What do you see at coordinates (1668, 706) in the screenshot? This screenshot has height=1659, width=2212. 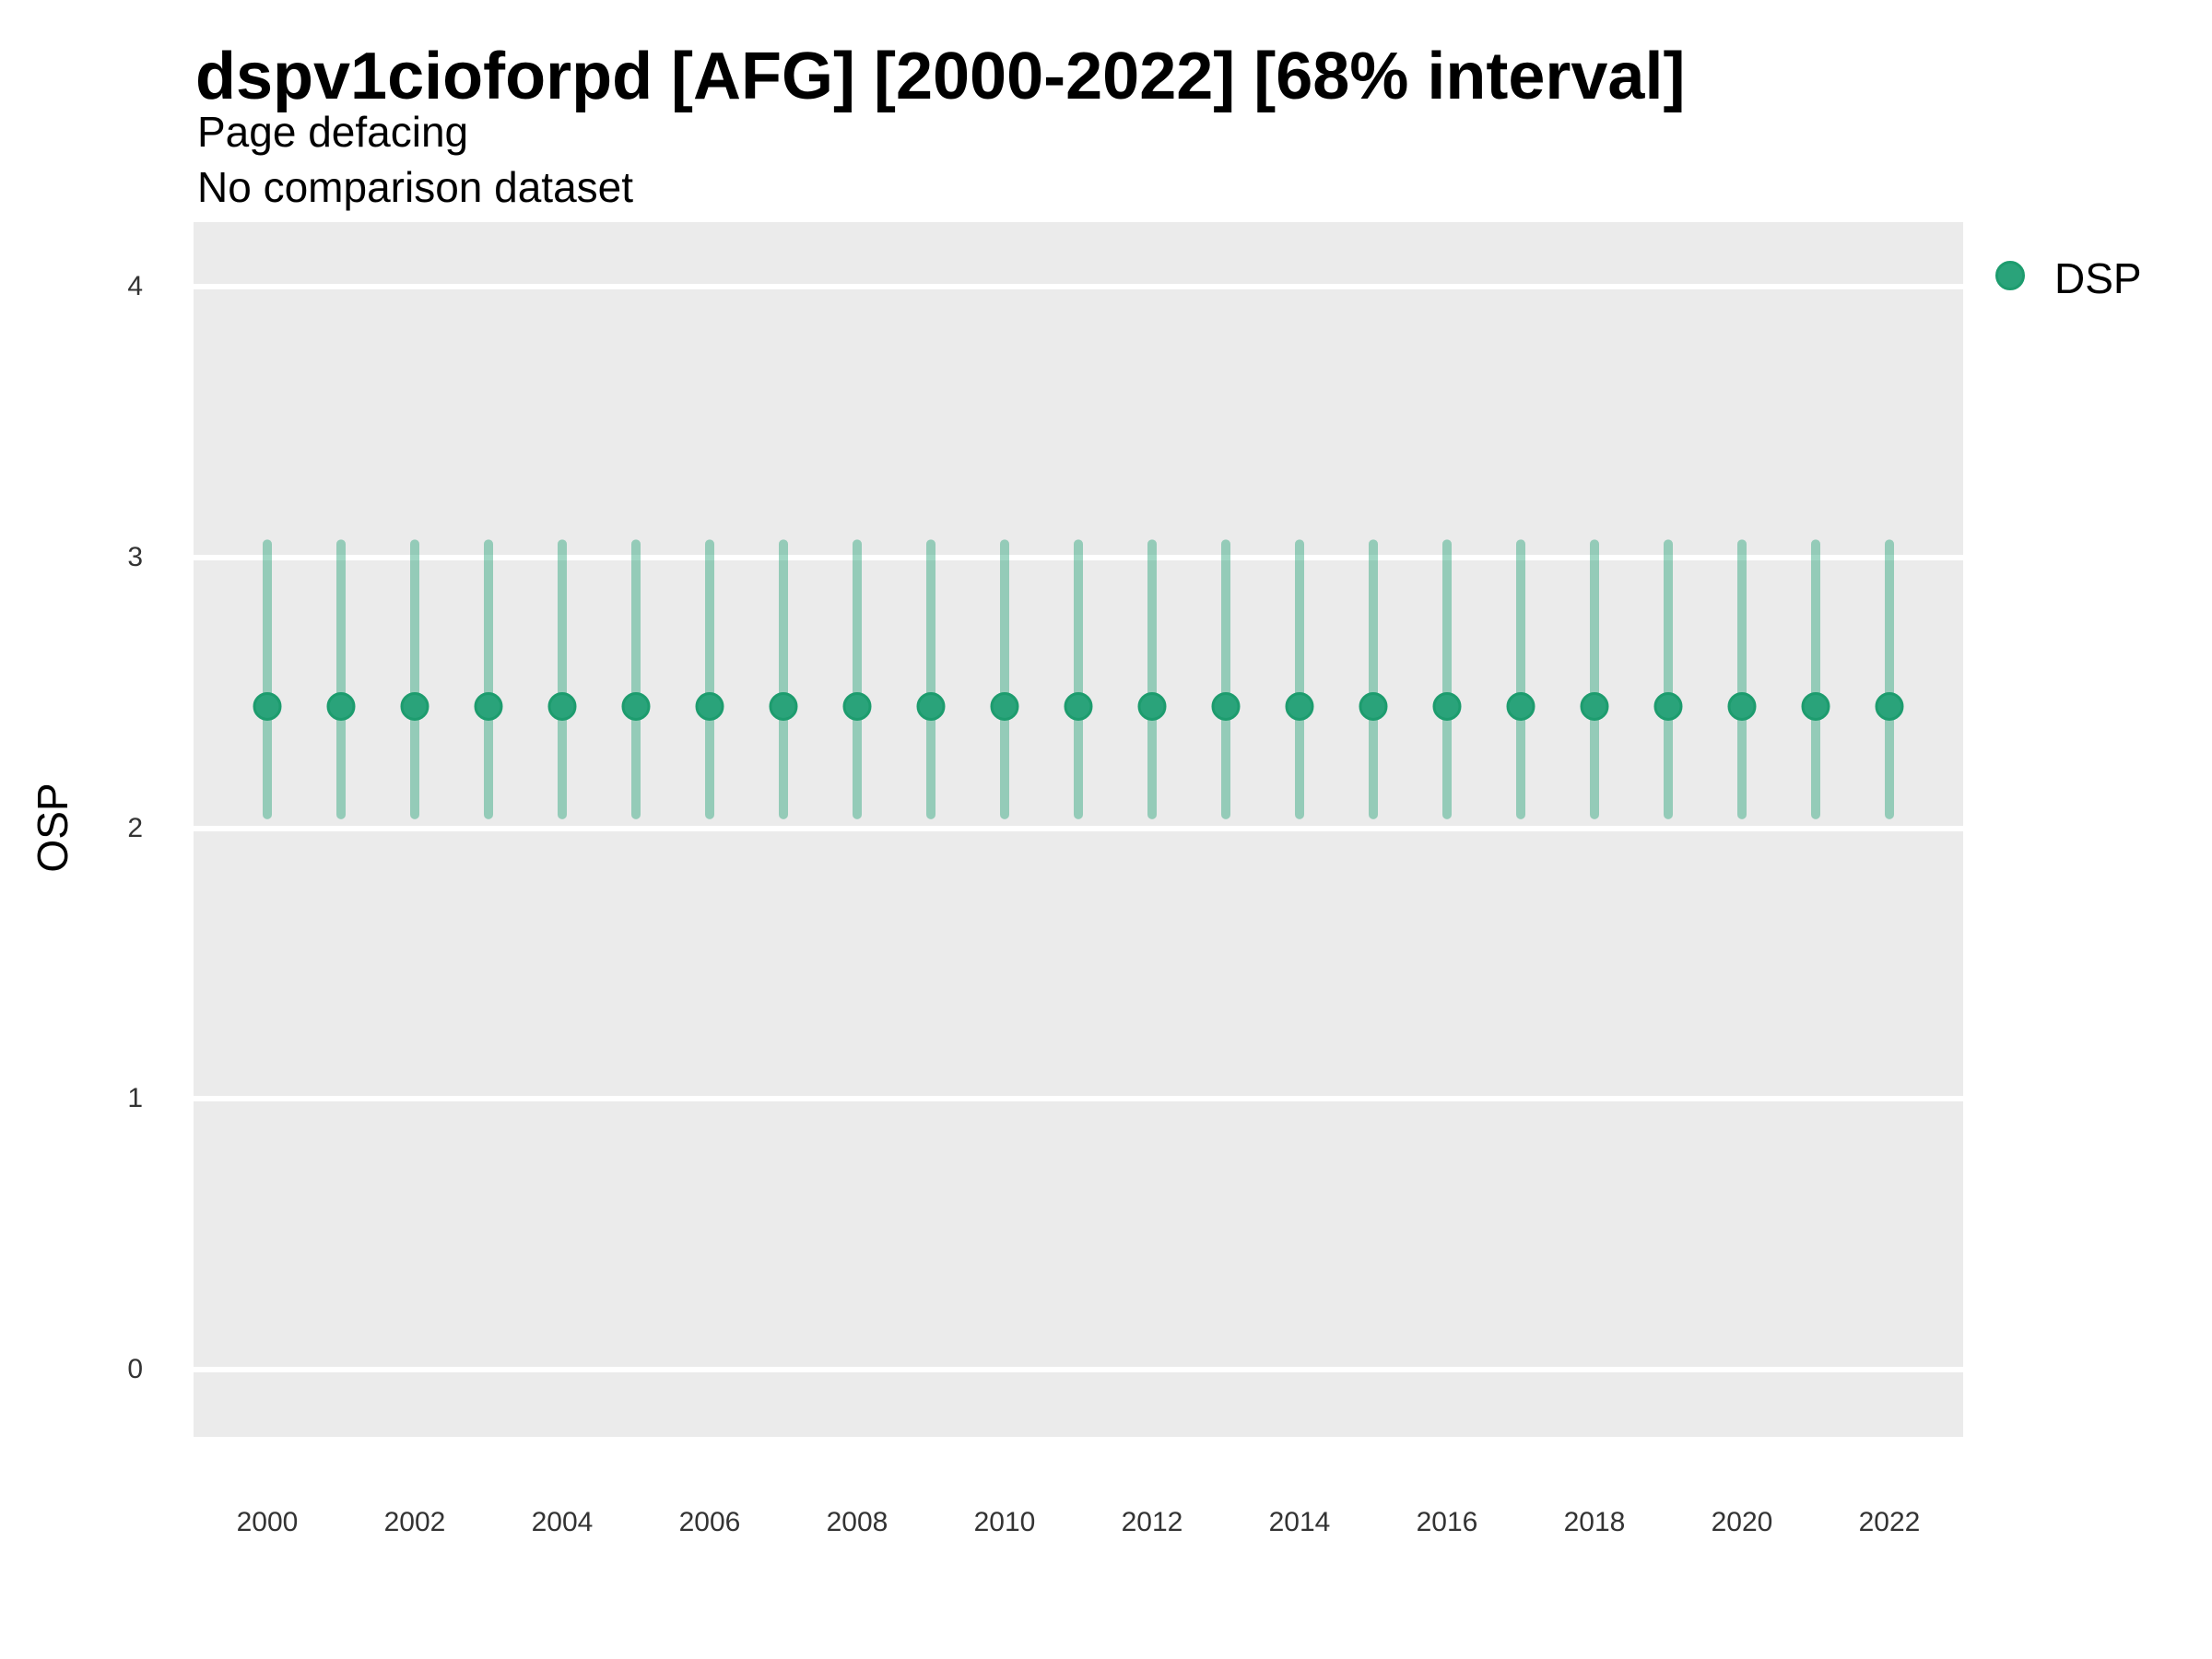 I see `point-2019` at bounding box center [1668, 706].